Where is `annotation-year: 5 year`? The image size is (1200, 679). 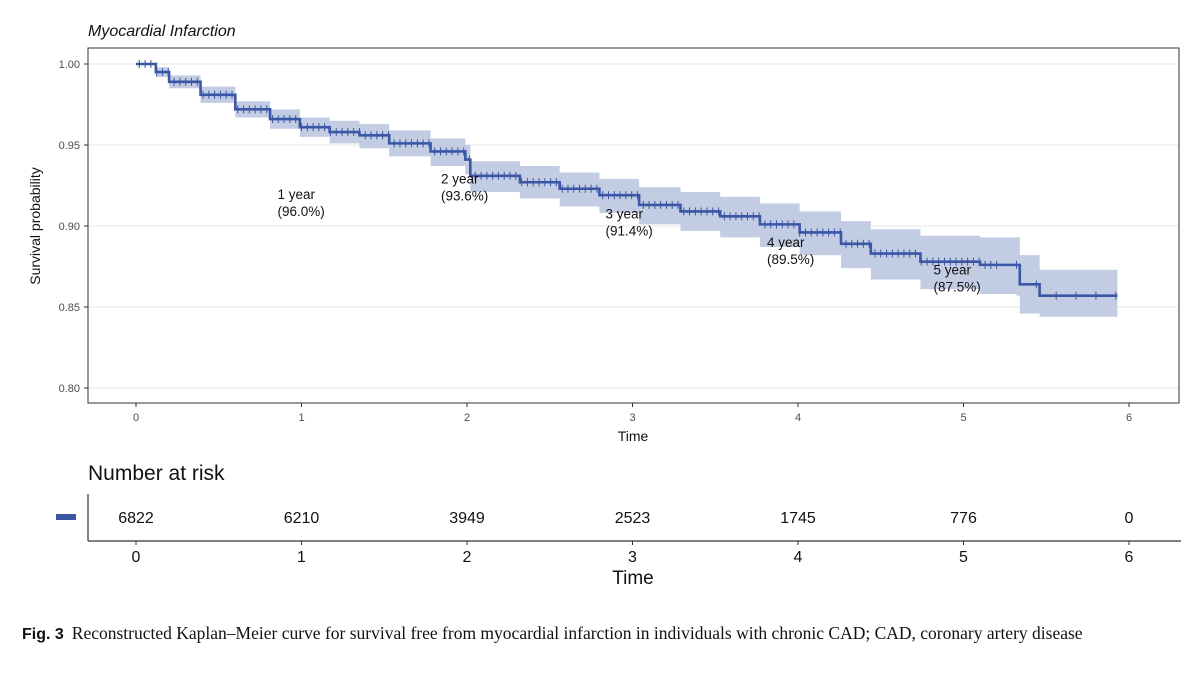
annotation-year: 5 year is located at coordinates (953, 270).